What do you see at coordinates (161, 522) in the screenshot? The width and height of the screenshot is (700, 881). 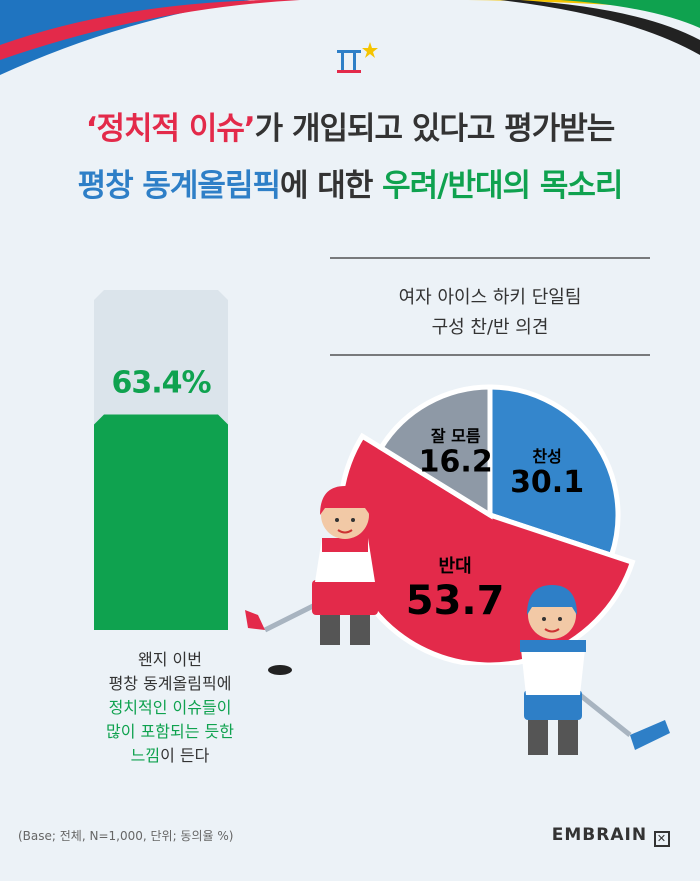 I see `bar-fill-agree` at bounding box center [161, 522].